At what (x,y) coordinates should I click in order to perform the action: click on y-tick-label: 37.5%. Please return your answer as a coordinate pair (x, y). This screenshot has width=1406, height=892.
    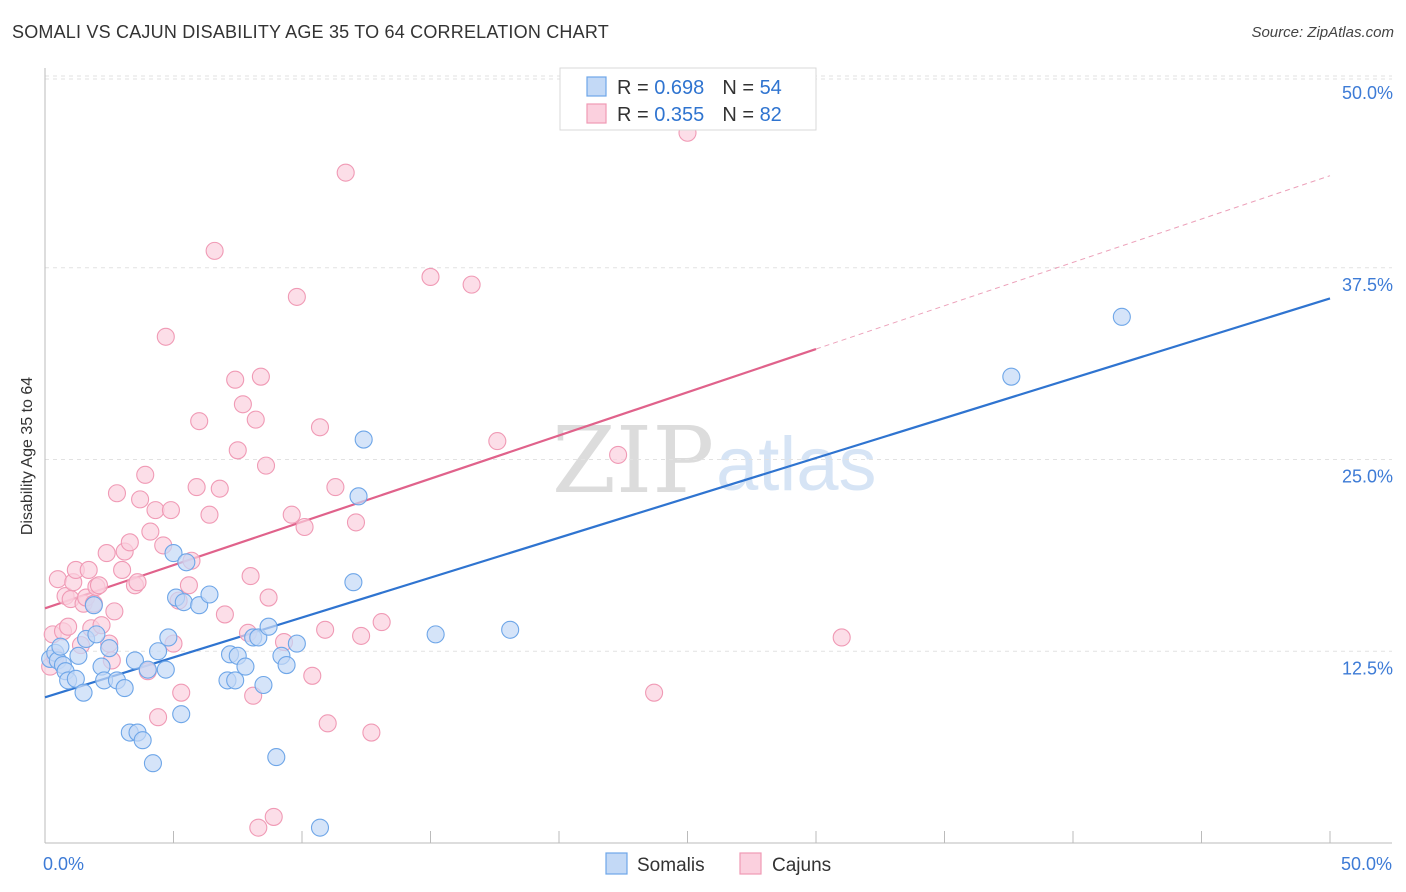
    Looking at the image, I should click on (1367, 285).